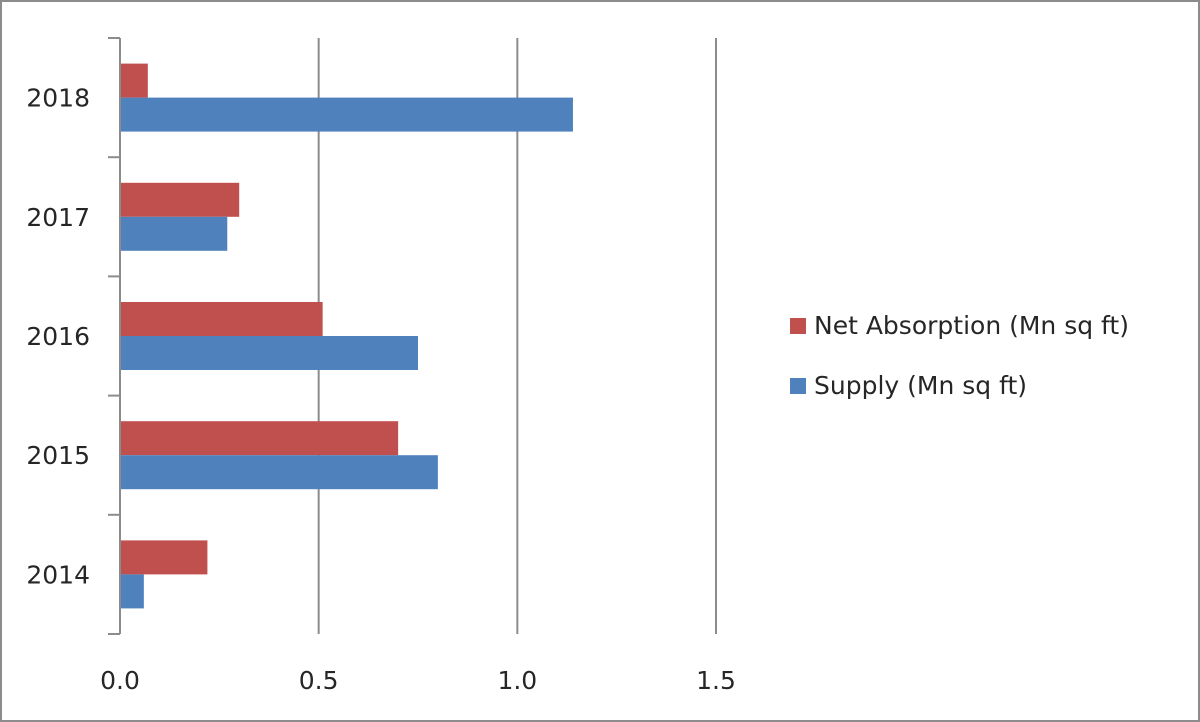  Describe the element at coordinates (259, 438) in the screenshot. I see `bar-net-absorption-2015` at that location.